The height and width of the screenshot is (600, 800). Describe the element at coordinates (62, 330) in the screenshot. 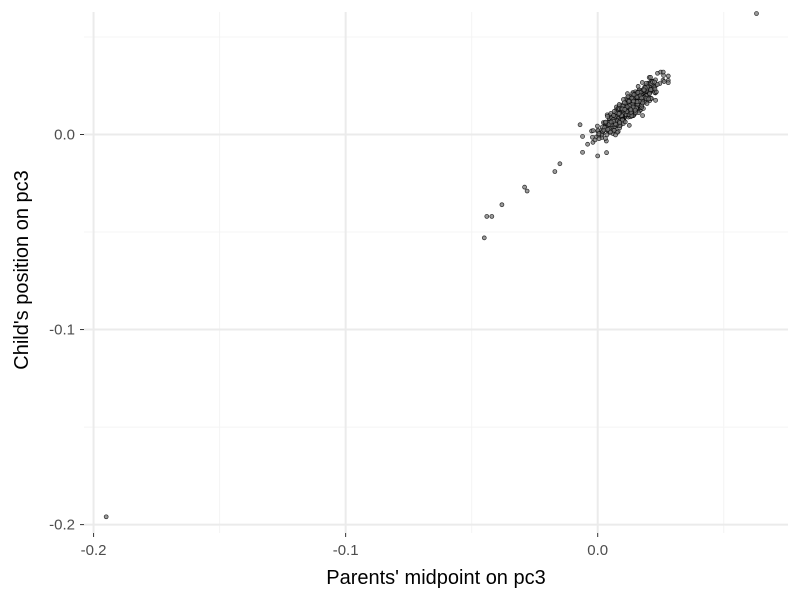

I see `y-tick-label: -0.1` at that location.